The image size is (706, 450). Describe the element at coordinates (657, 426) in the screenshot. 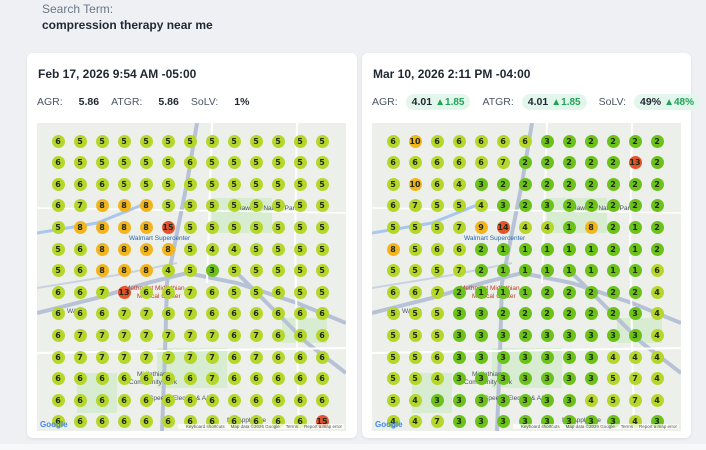

I see `attribution-report: Report a map error` at that location.